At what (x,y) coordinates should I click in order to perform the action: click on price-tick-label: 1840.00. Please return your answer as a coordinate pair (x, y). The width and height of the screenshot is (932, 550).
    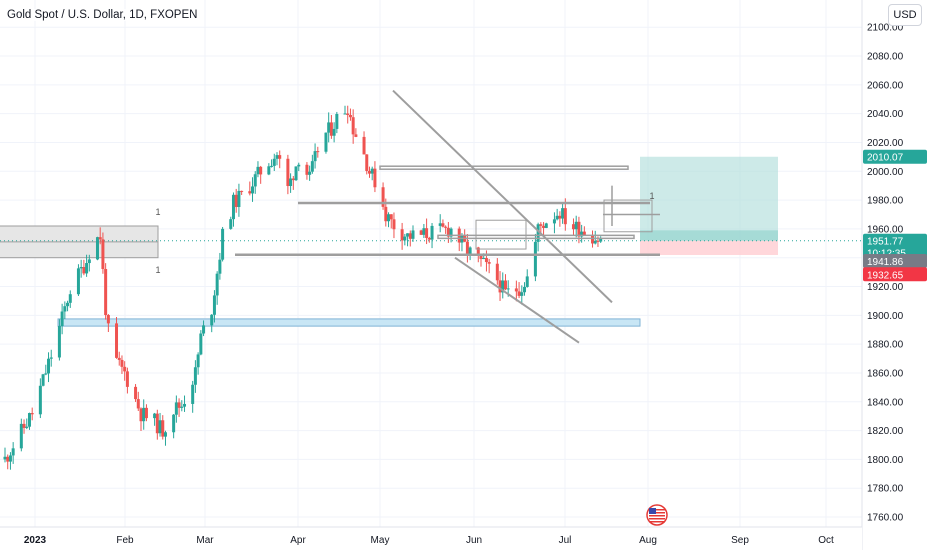
    Looking at the image, I should click on (885, 402).